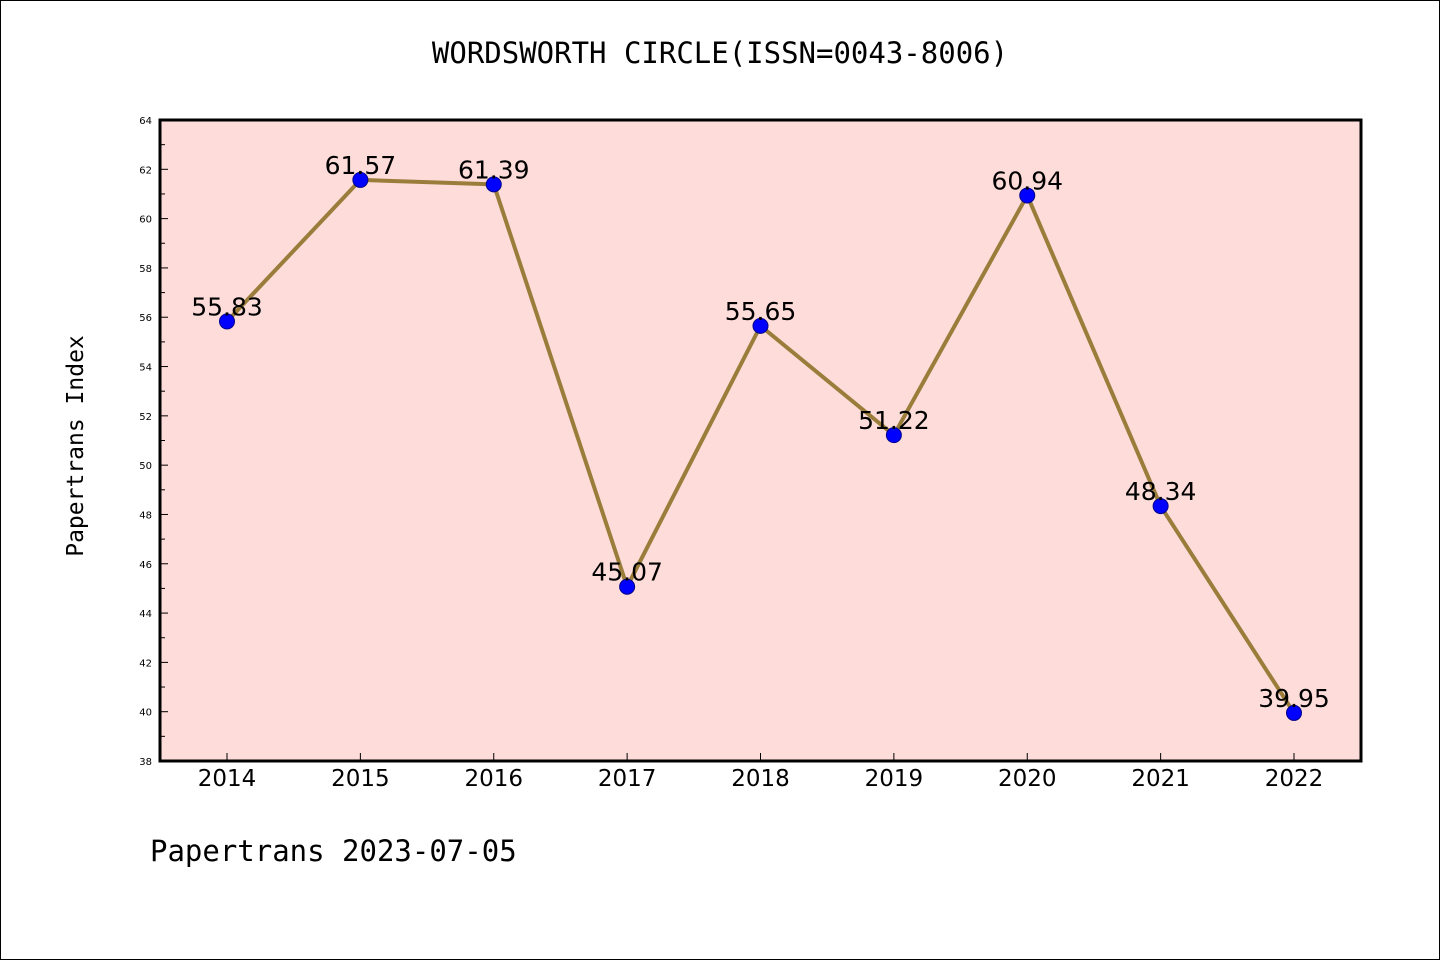 Image resolution: width=1440 pixels, height=960 pixels. Describe the element at coordinates (361, 165) in the screenshot. I see `data-label: 61.57` at that location.